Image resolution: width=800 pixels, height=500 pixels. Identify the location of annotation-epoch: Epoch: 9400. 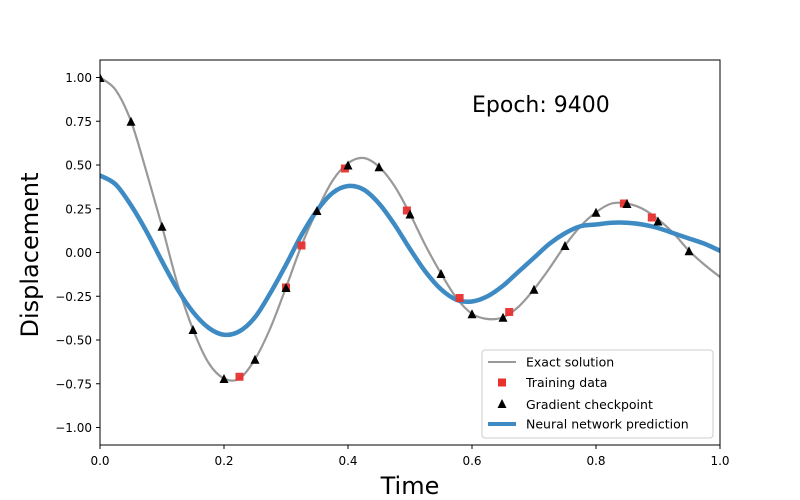
(541, 105).